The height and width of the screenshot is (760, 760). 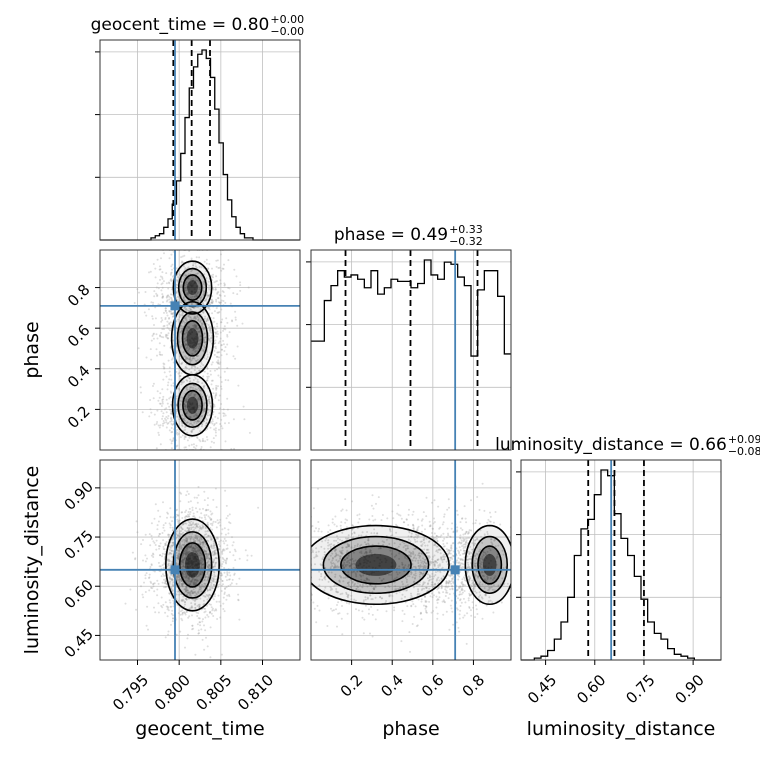 I want to click on panel-luminosity_distance, so click(x=619, y=560).